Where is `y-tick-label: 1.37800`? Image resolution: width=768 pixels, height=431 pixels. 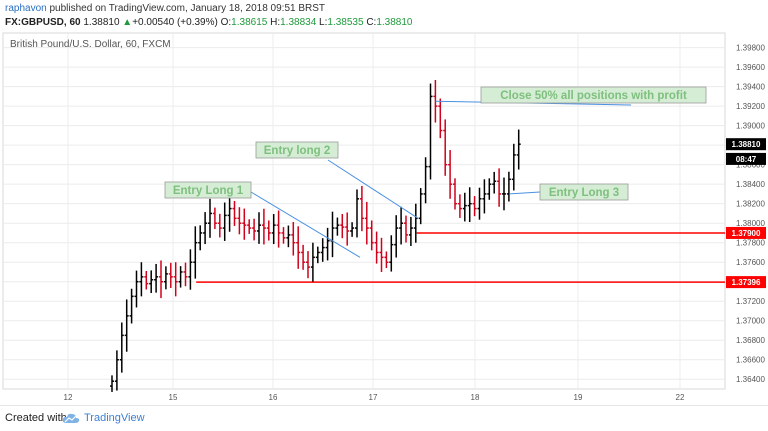 y-tick-label: 1.37800 is located at coordinates (750, 243).